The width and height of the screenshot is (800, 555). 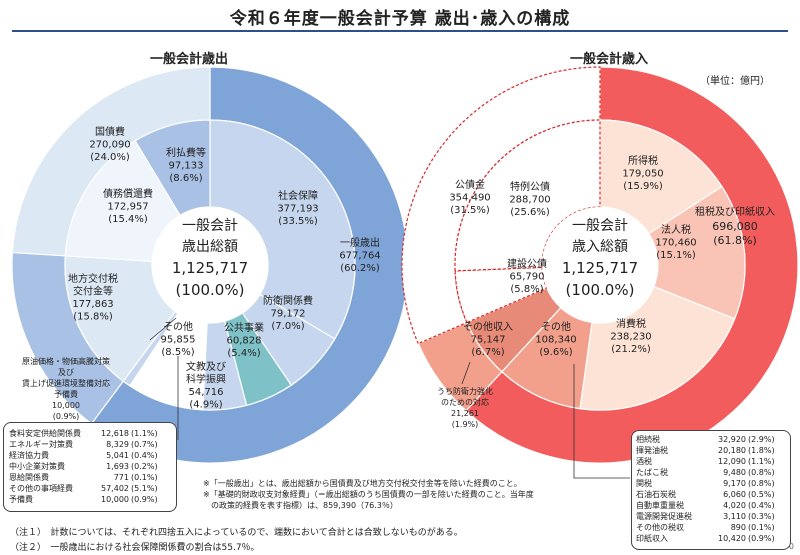 I want to click on note-line: (0.9%), so click(x=66, y=416).